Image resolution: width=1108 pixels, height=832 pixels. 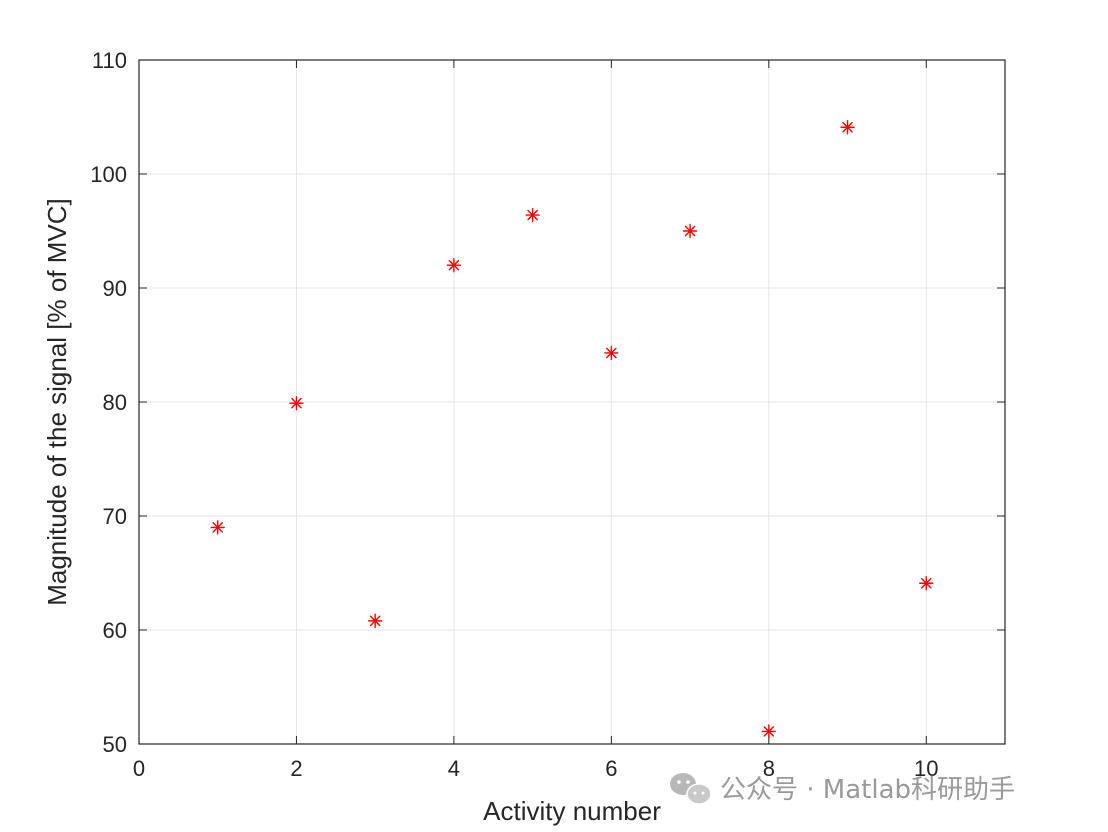 What do you see at coordinates (115, 288) in the screenshot?
I see `y-tick-label: 90` at bounding box center [115, 288].